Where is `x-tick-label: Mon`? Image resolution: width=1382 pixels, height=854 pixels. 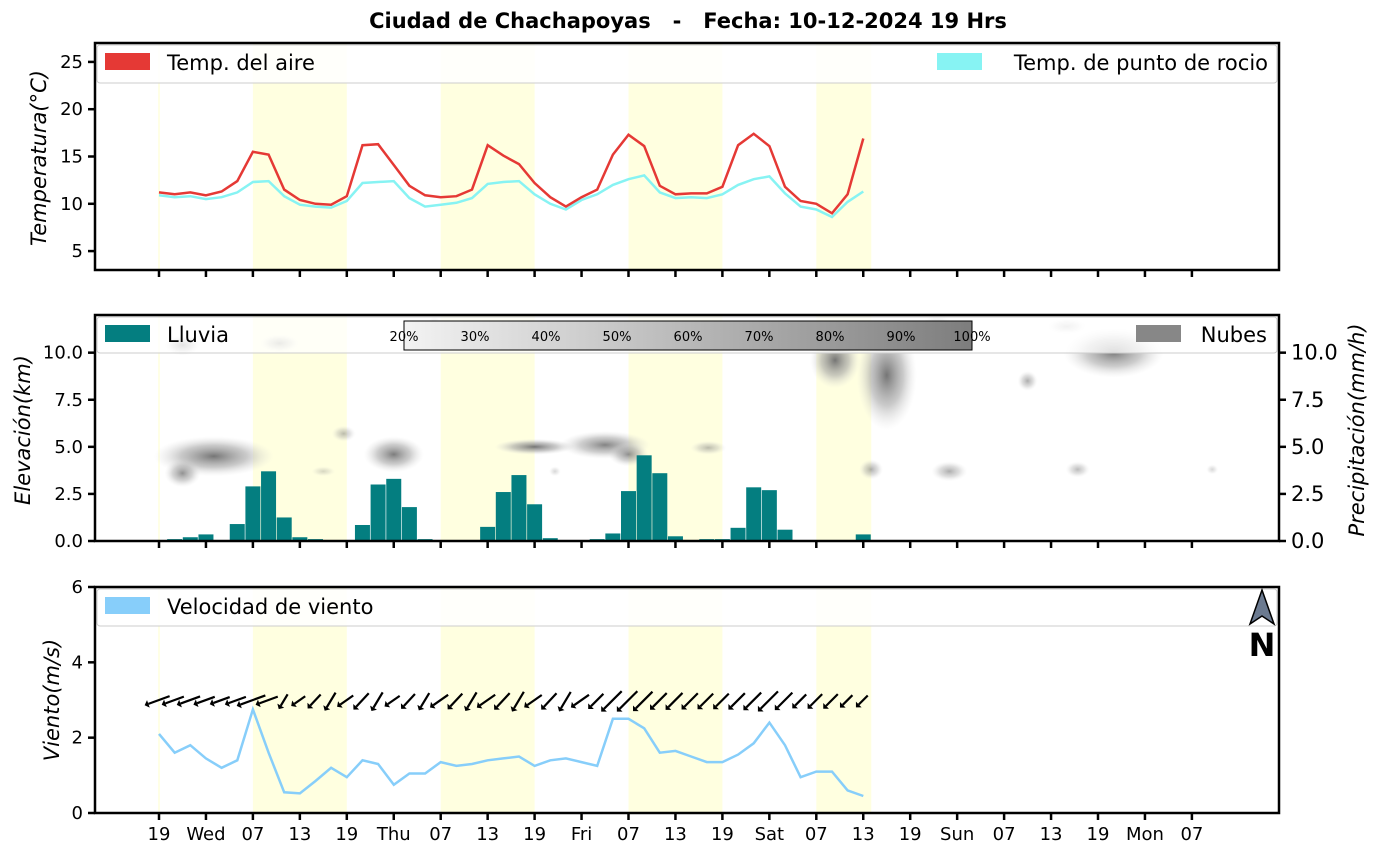
x-tick-label: Mon is located at coordinates (1145, 834).